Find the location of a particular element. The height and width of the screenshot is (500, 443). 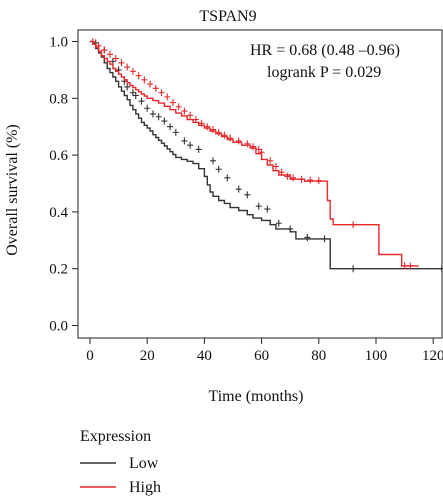

x-tick-label: 80 is located at coordinates (318, 356).